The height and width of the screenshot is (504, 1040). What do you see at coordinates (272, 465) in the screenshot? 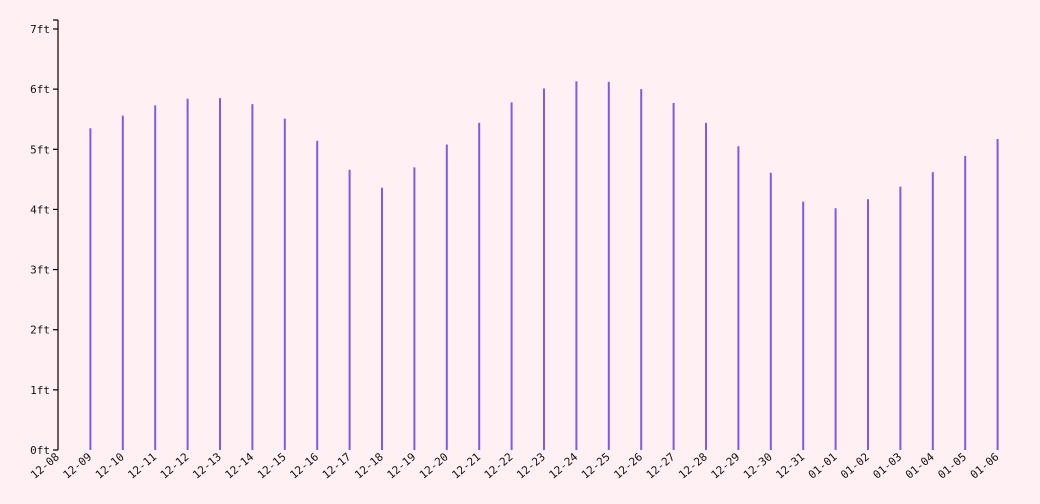
I see `x-tick-label: 12-15` at bounding box center [272, 465].